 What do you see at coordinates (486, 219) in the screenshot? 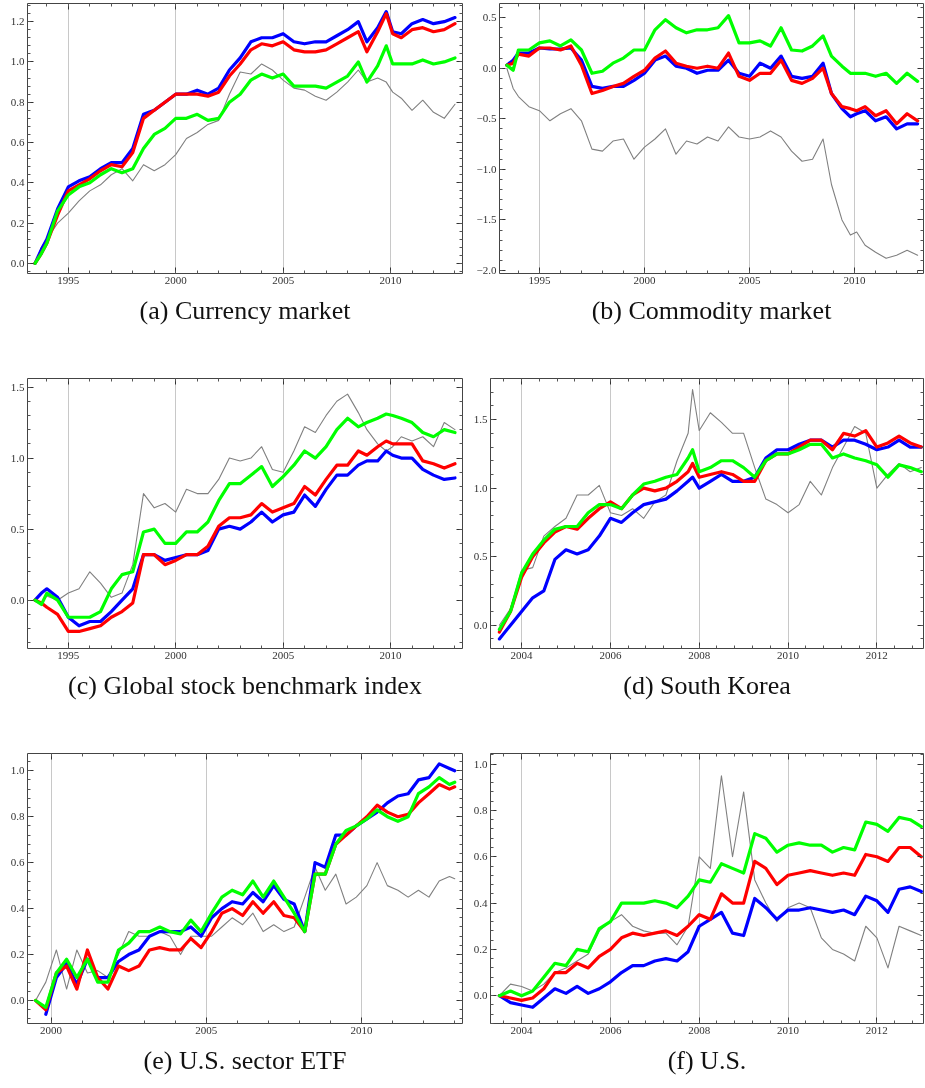
I see `y-tick-label: −1.5` at bounding box center [486, 219].